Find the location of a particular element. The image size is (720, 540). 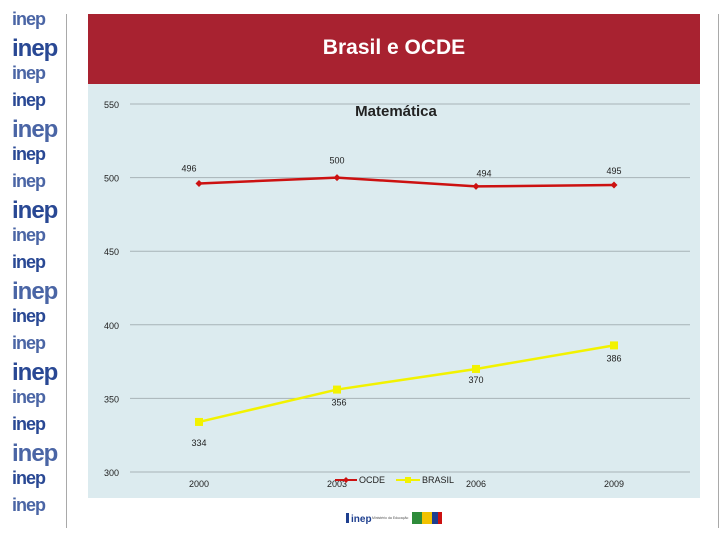

title-banner is located at coordinates (394, 49).